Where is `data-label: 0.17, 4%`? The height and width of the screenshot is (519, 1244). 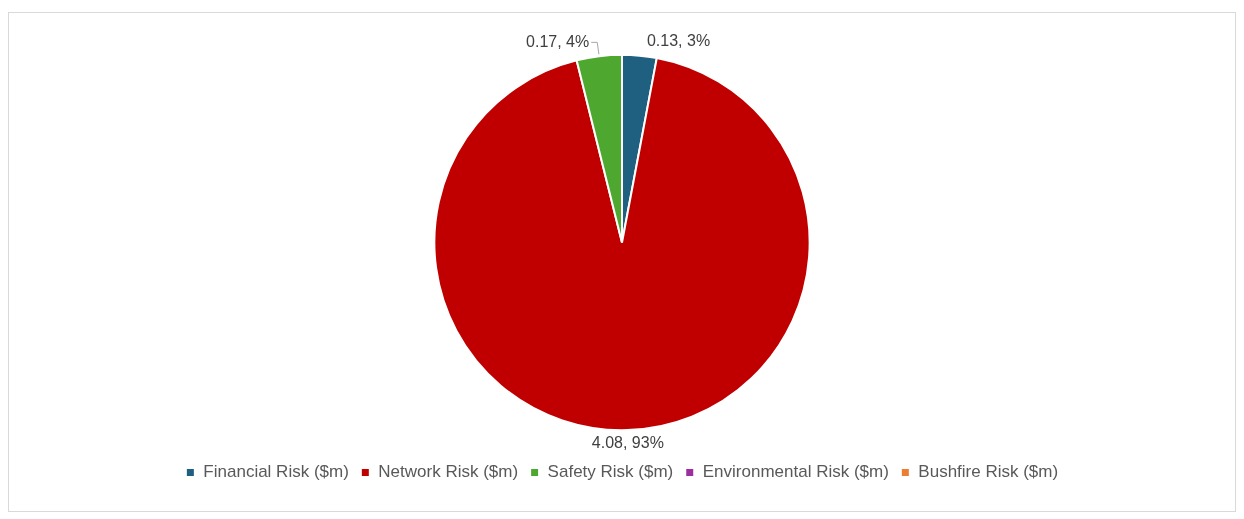 data-label: 0.17, 4% is located at coordinates (558, 41).